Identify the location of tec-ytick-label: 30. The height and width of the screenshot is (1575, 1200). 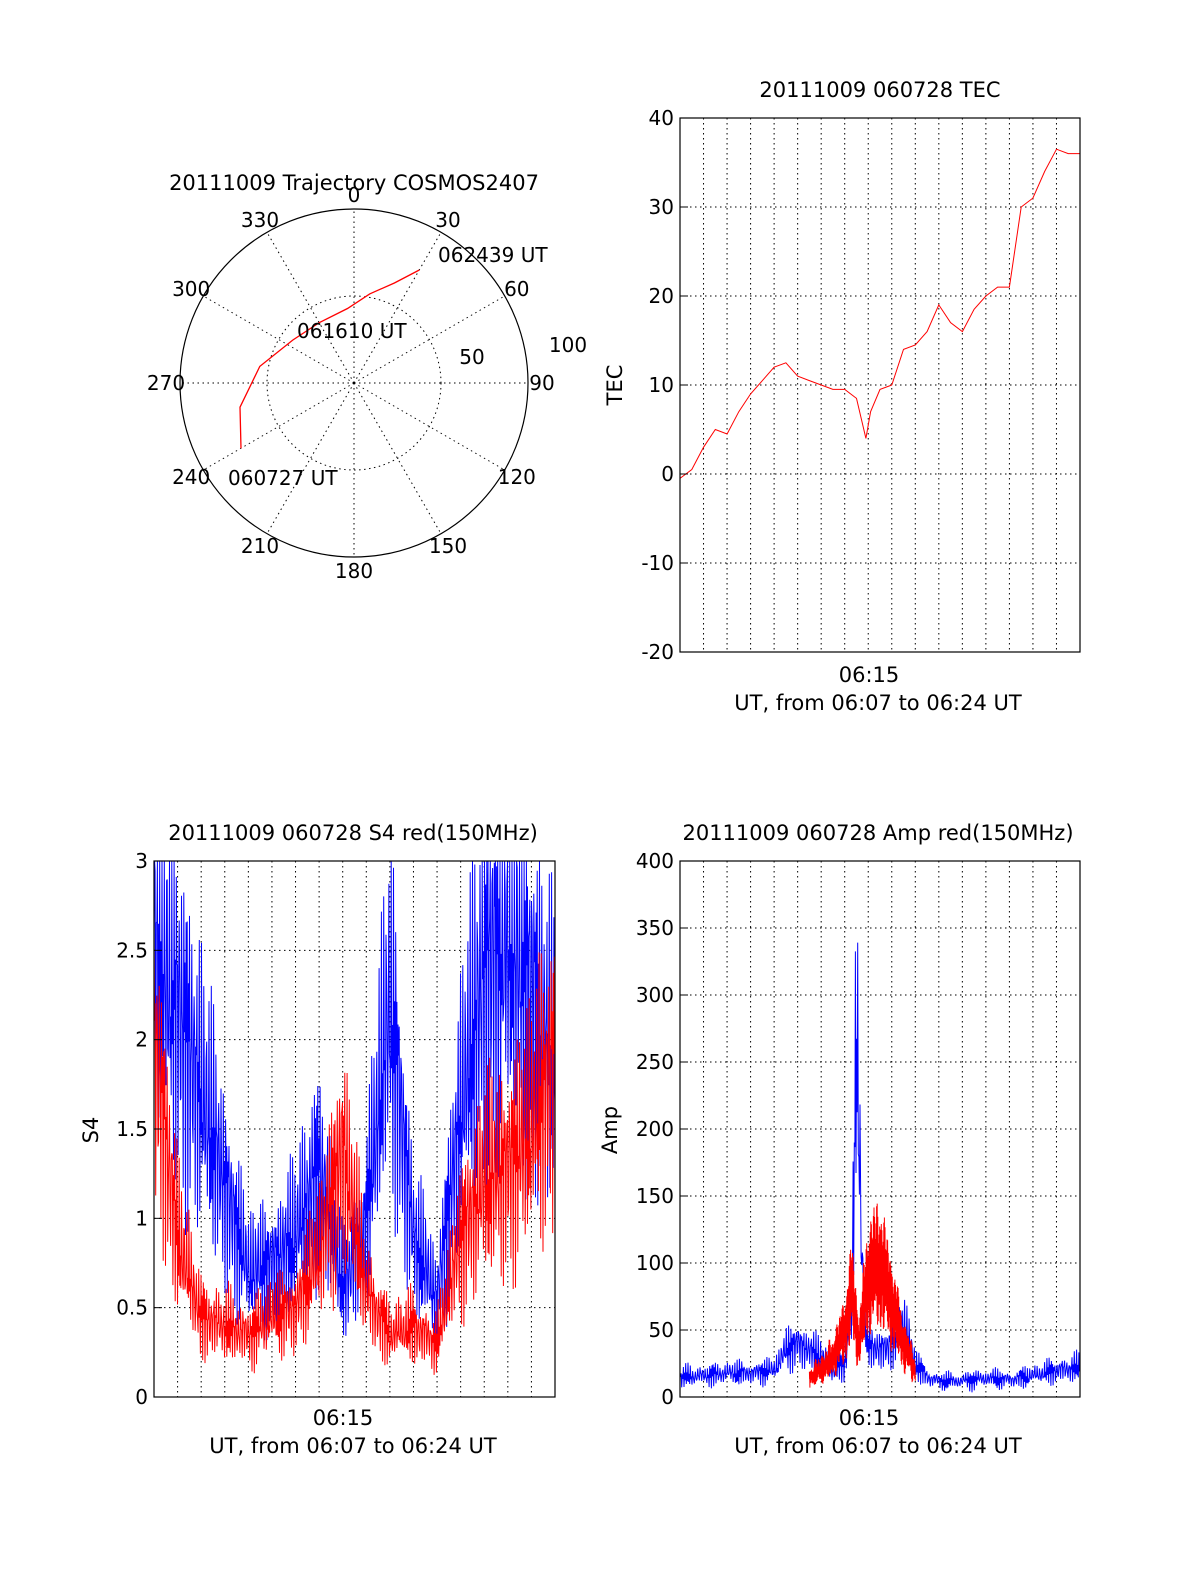
(661, 207).